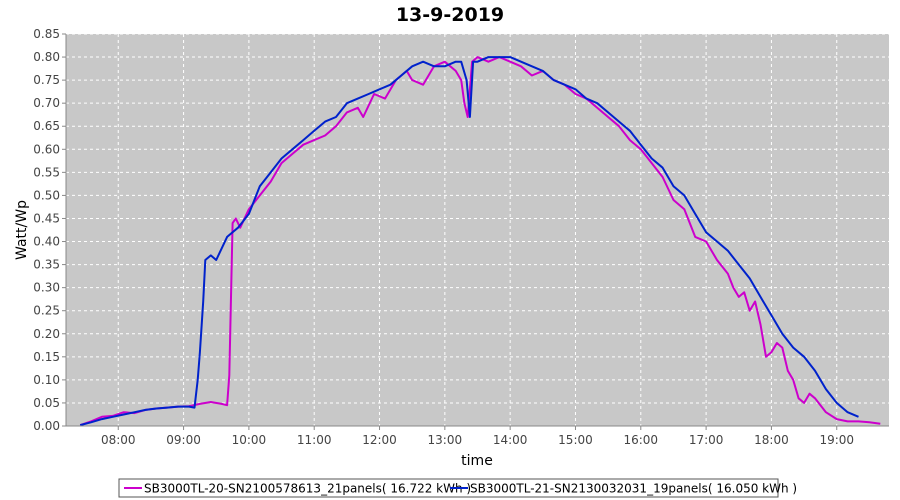 This screenshot has height=500, width=900. Describe the element at coordinates (46, 149) in the screenshot. I see `y-tick-label: 0.60` at that location.